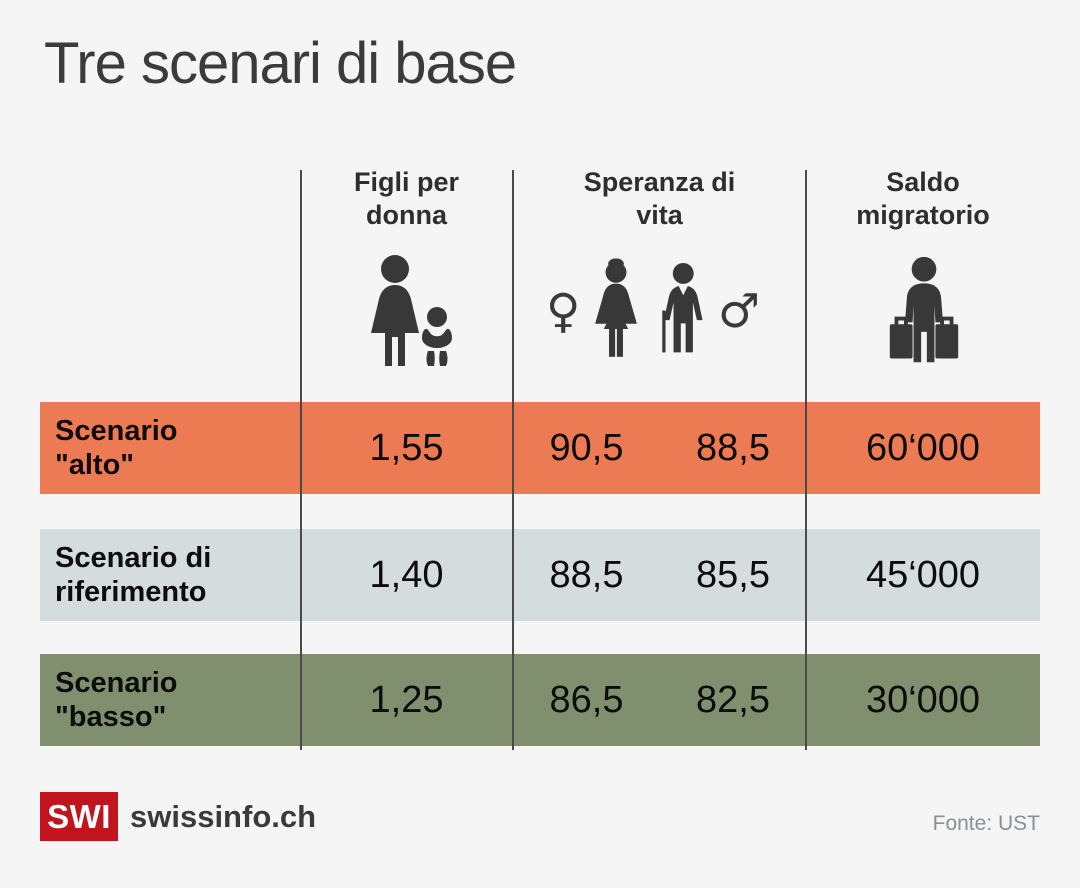 This screenshot has width=1080, height=888. I want to click on life-expectancy-icons: ♀ ♂, so click(653, 311).